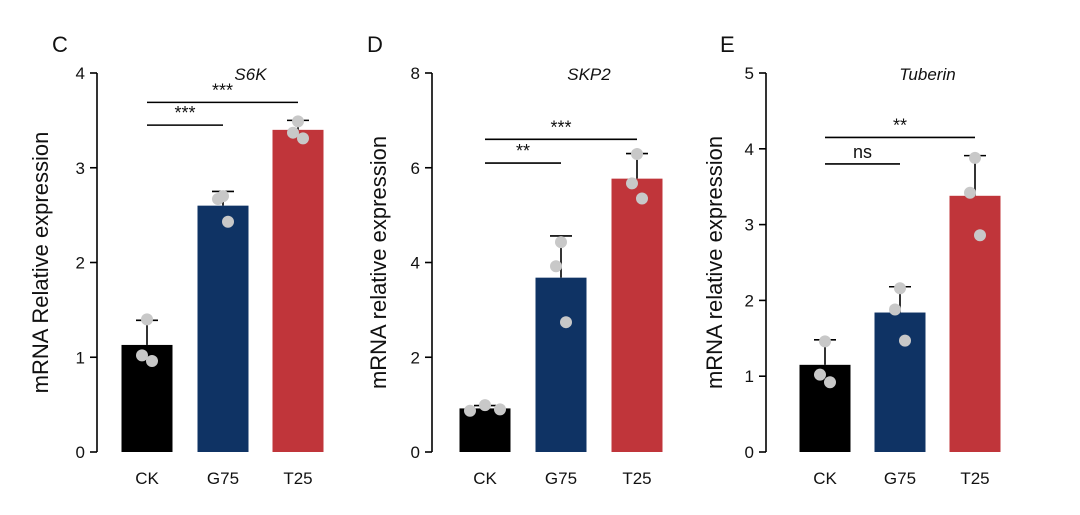 This screenshot has width=1080, height=515. What do you see at coordinates (40, 263) in the screenshot?
I see `y-axis-label: mRNA Relative expression` at bounding box center [40, 263].